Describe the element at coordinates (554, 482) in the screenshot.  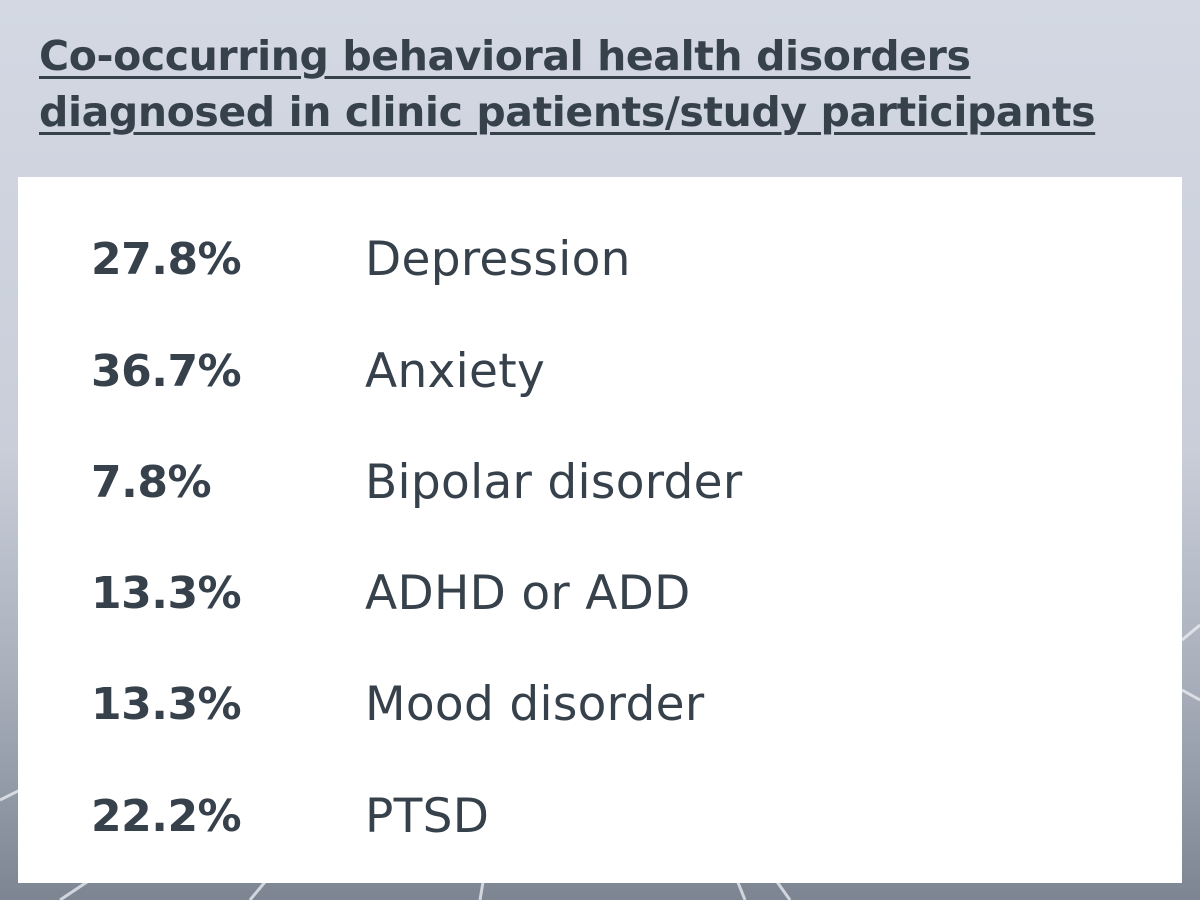
I see `disorder-label: Bipolar disorder` at that location.